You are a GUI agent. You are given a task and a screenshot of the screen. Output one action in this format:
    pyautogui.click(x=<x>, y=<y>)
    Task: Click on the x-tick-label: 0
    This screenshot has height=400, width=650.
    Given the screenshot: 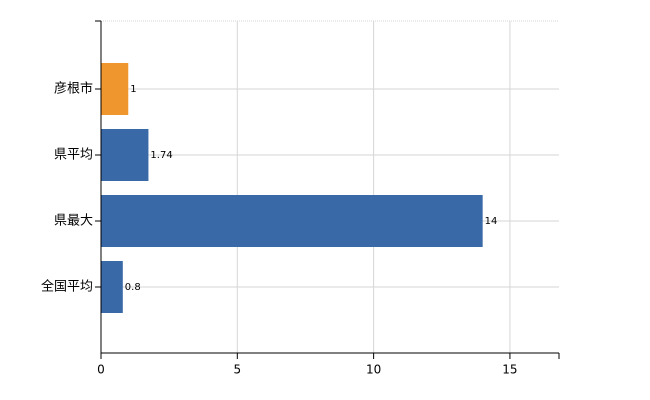 What is the action you would take?
    pyautogui.click(x=101, y=370)
    